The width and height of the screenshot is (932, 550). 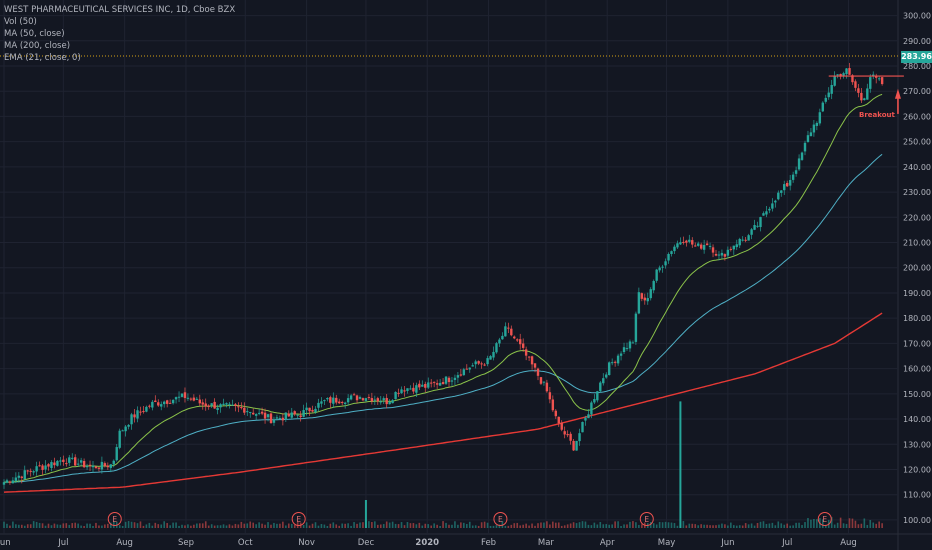 What do you see at coordinates (917, 268) in the screenshot?
I see `y-tick-label: 200.00` at bounding box center [917, 268].